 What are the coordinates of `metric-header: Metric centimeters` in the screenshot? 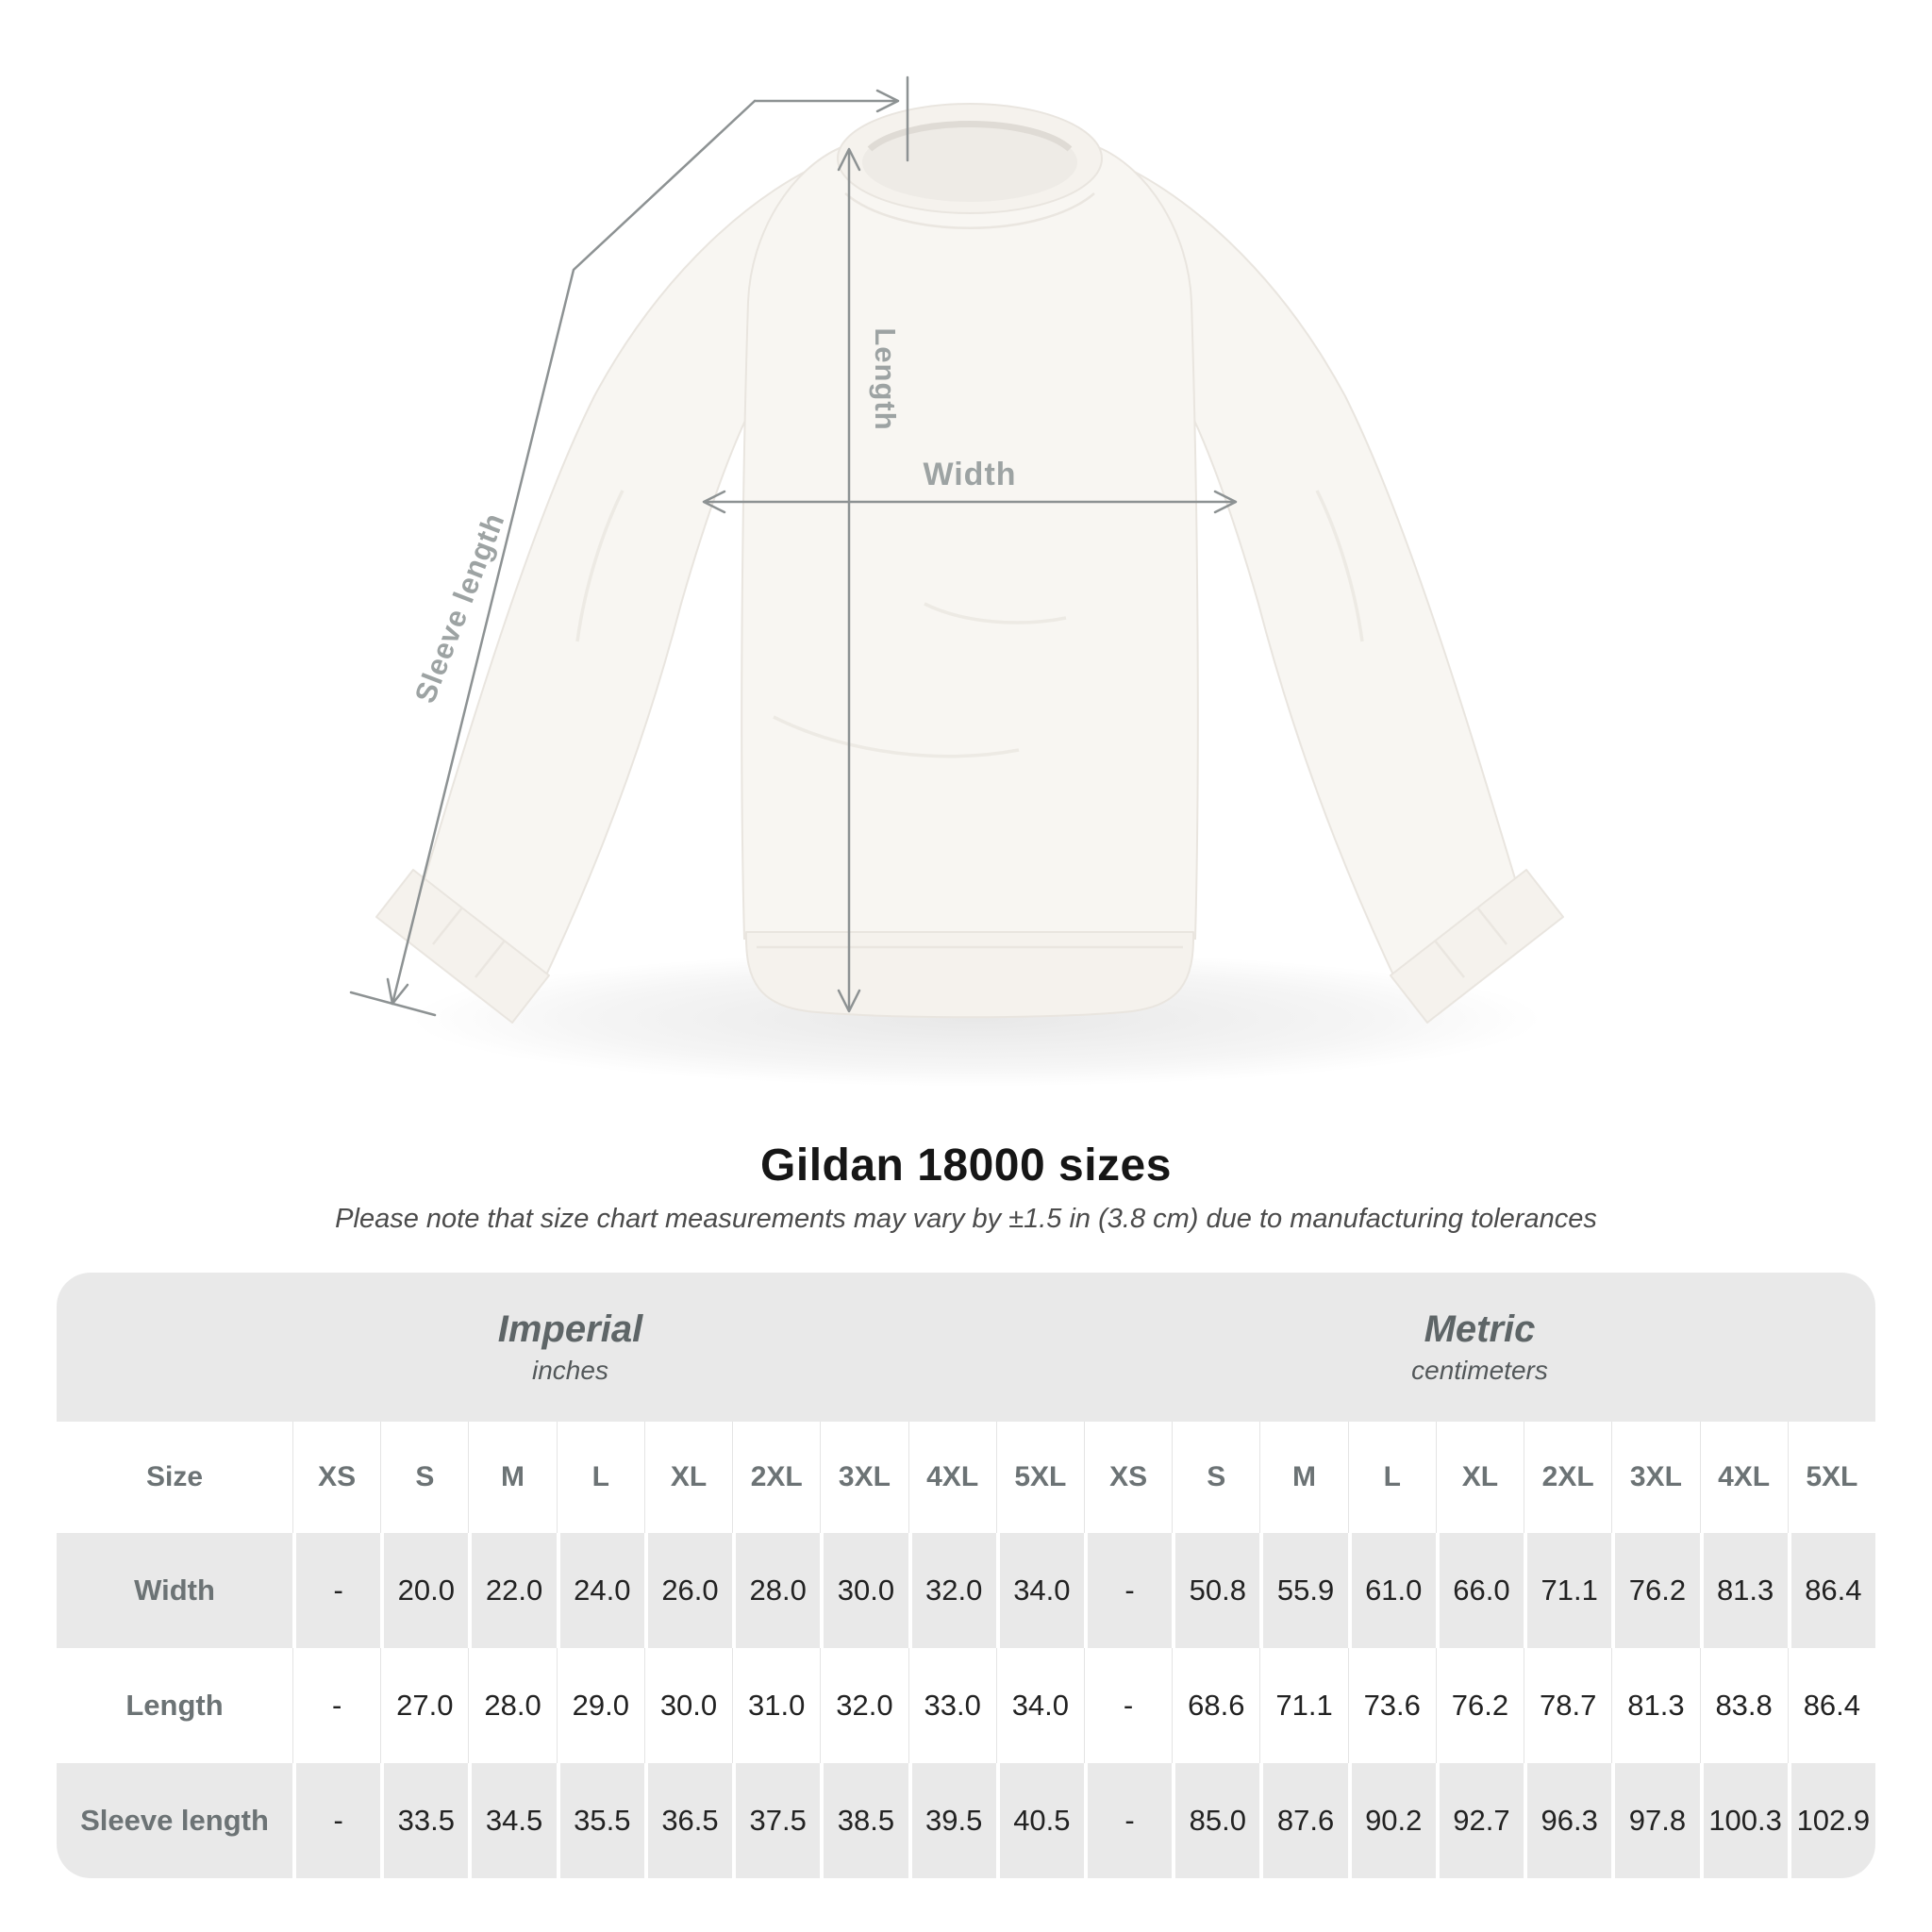 It's located at (1479, 1348).